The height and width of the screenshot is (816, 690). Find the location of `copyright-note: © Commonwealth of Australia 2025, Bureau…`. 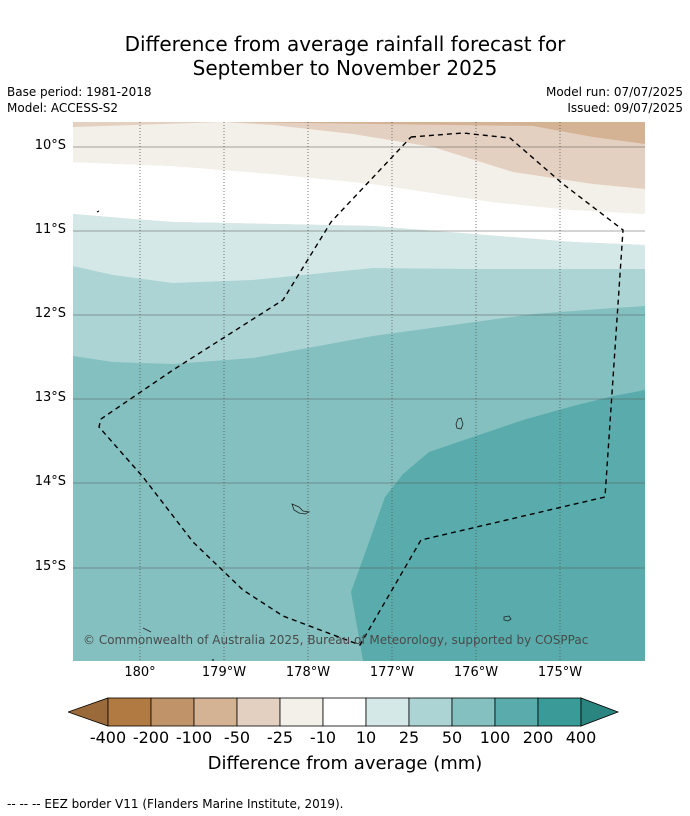

copyright-note: © Commonwealth of Australia 2025, Bureau… is located at coordinates (336, 640).